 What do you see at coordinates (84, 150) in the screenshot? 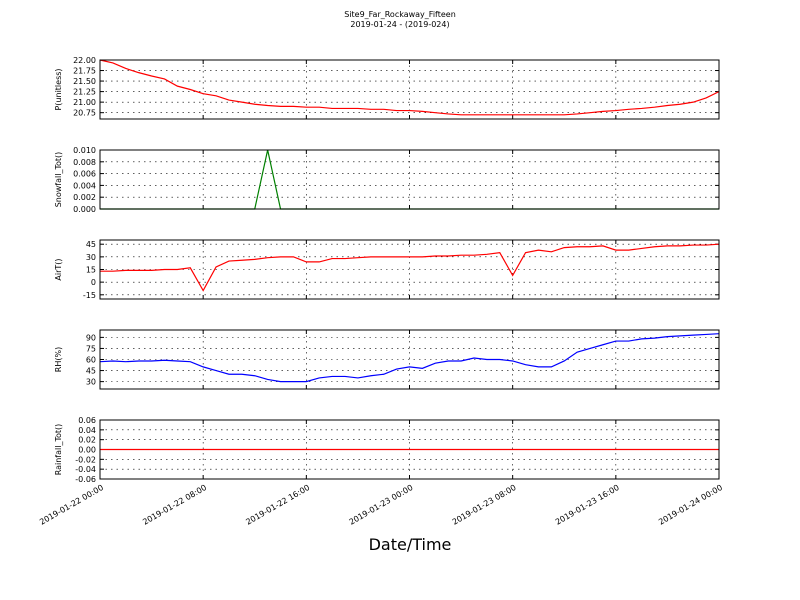
I see `y-tick-label: 0.010` at bounding box center [84, 150].